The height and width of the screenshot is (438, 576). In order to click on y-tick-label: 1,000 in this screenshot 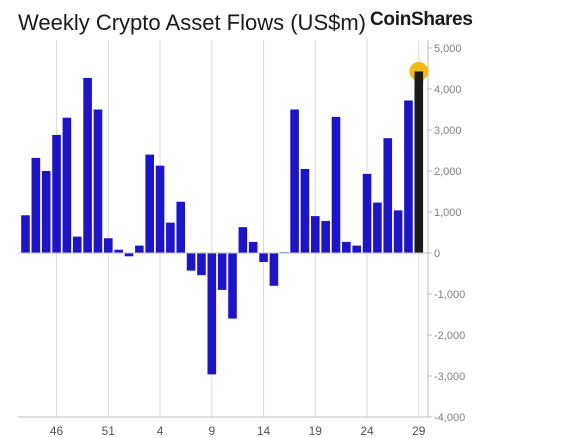, I will do `click(448, 213)`.